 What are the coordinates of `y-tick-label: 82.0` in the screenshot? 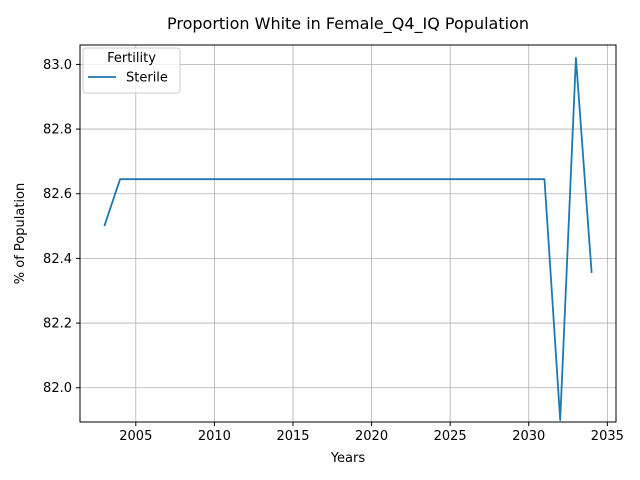 It's located at (57, 388).